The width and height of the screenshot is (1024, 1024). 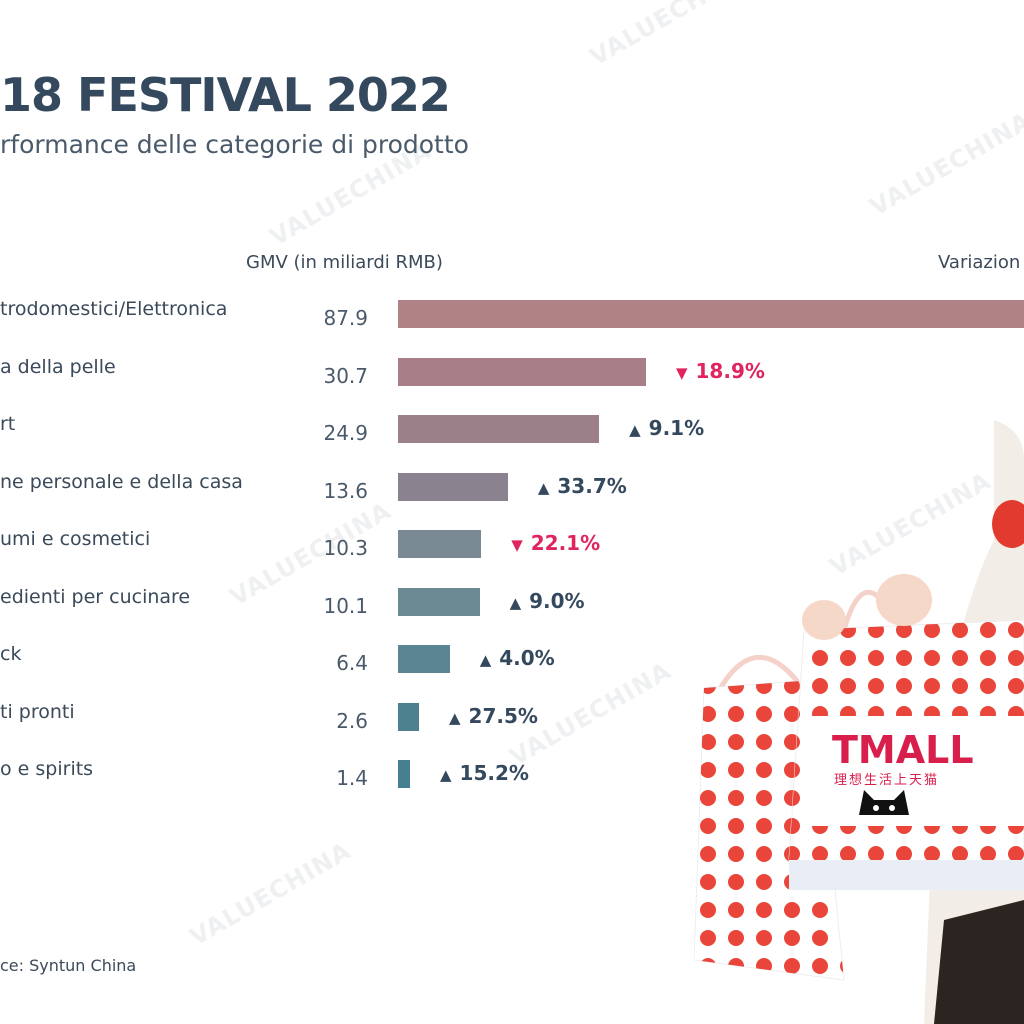 I want to click on gmv-column-header: GMV (in miliardi RMB), so click(x=344, y=262).